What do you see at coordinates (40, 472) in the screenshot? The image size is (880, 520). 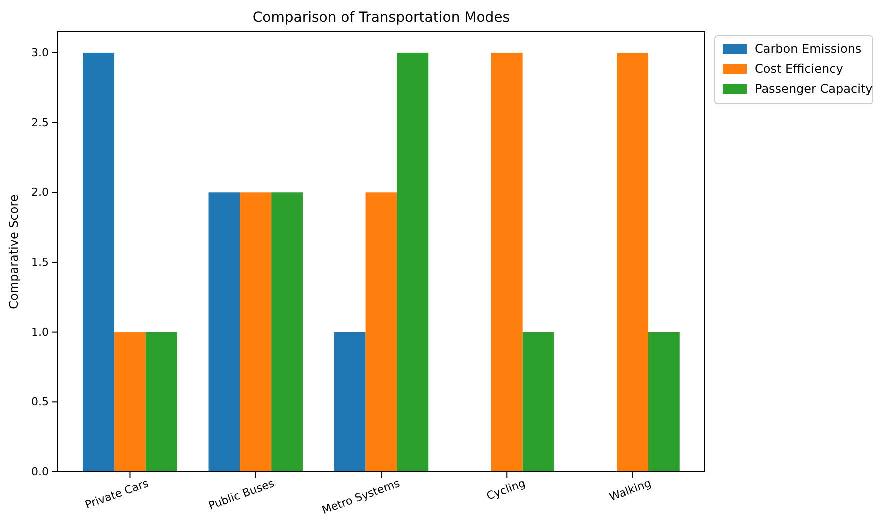 I see `y-tick-label: 0.0` at bounding box center [40, 472].